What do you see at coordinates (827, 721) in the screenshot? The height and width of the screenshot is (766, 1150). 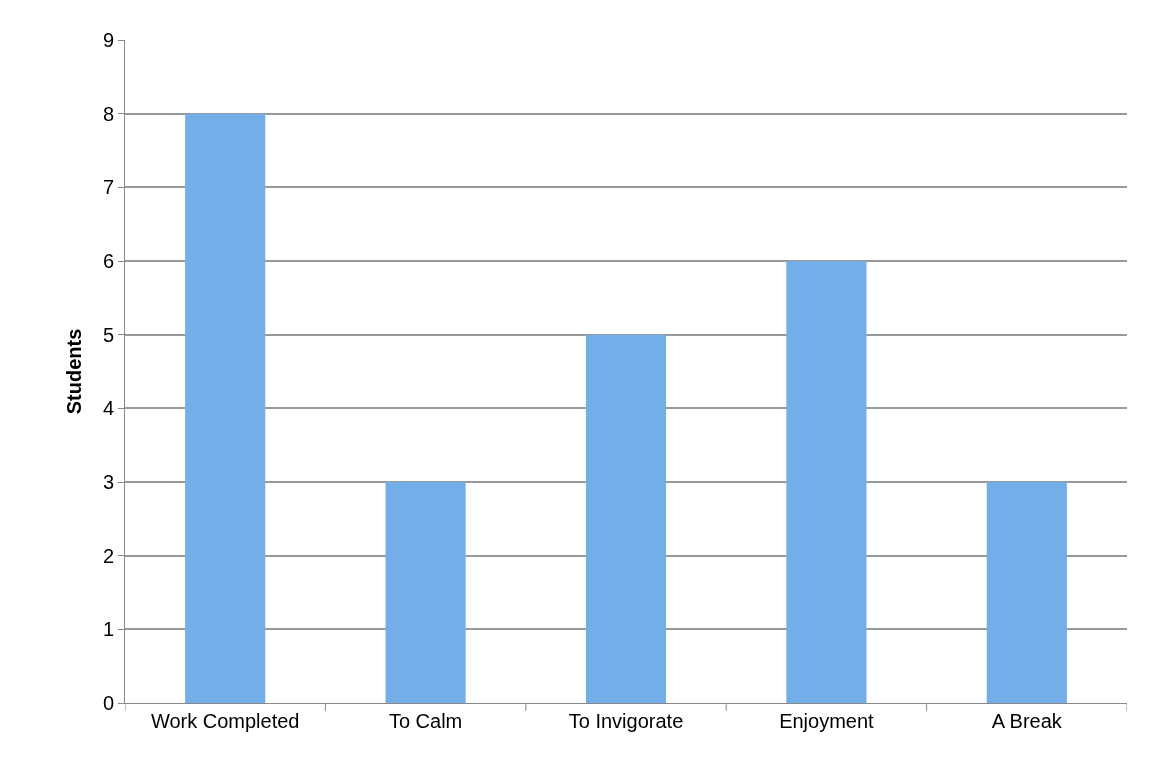 I see `x-tick-label: Enjoyment` at bounding box center [827, 721].